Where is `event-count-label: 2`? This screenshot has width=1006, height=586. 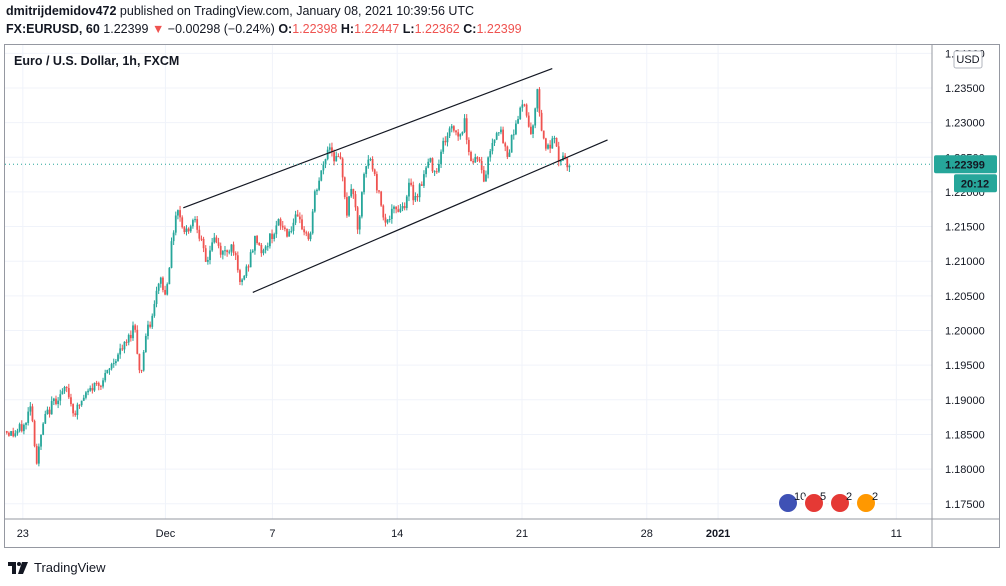 event-count-label: 2 is located at coordinates (875, 497).